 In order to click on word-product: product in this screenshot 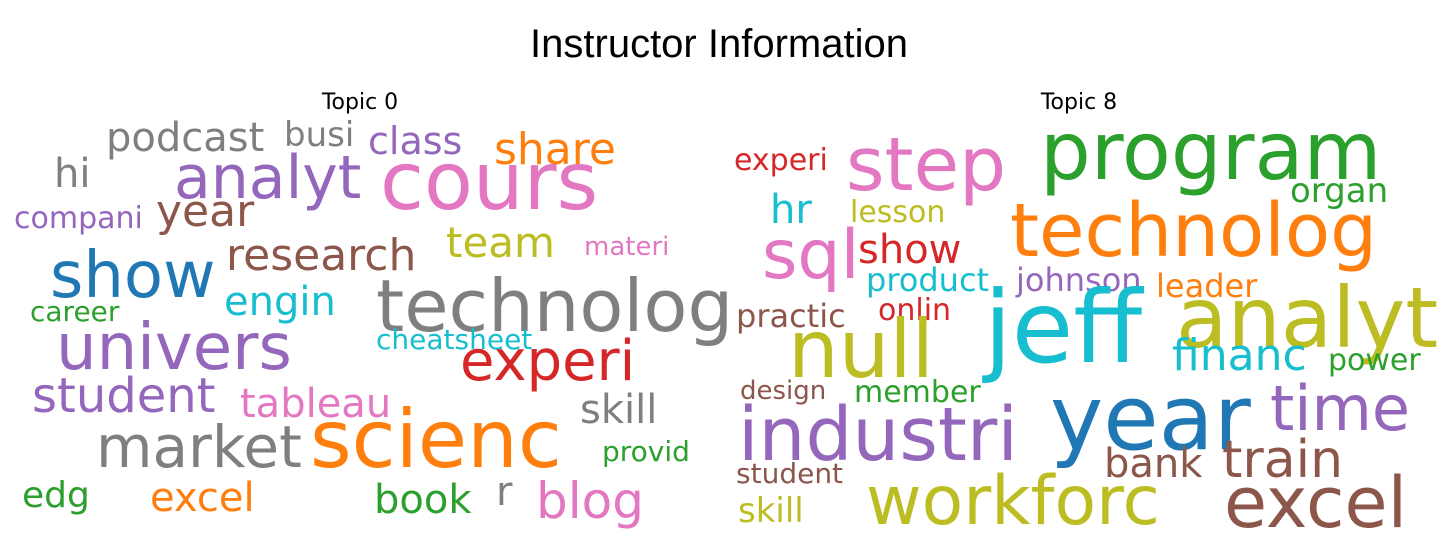, I will do `click(928, 280)`.